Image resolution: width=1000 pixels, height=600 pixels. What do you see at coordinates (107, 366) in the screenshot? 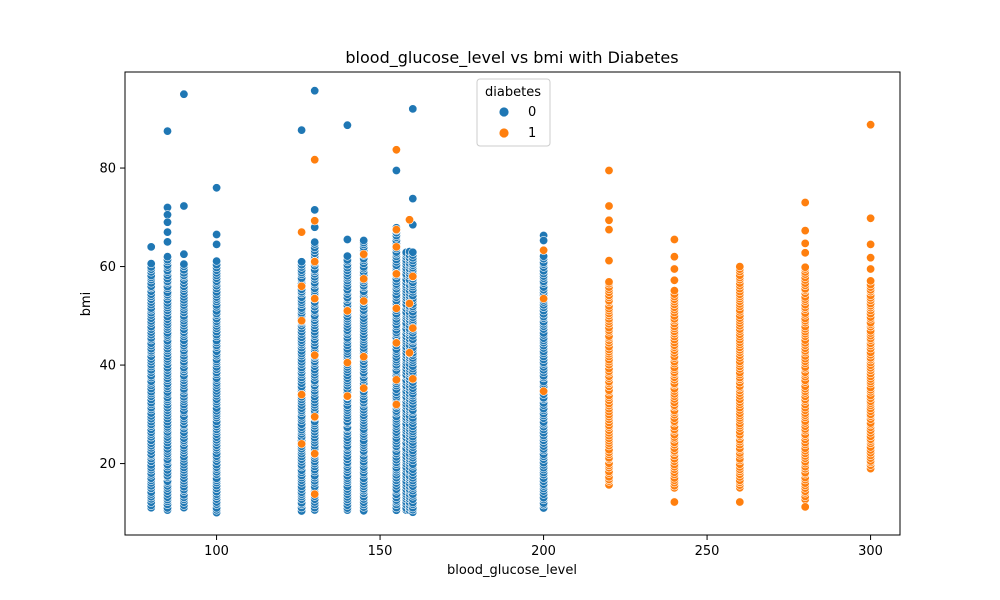
I see `y-tick-label: 40` at bounding box center [107, 366].